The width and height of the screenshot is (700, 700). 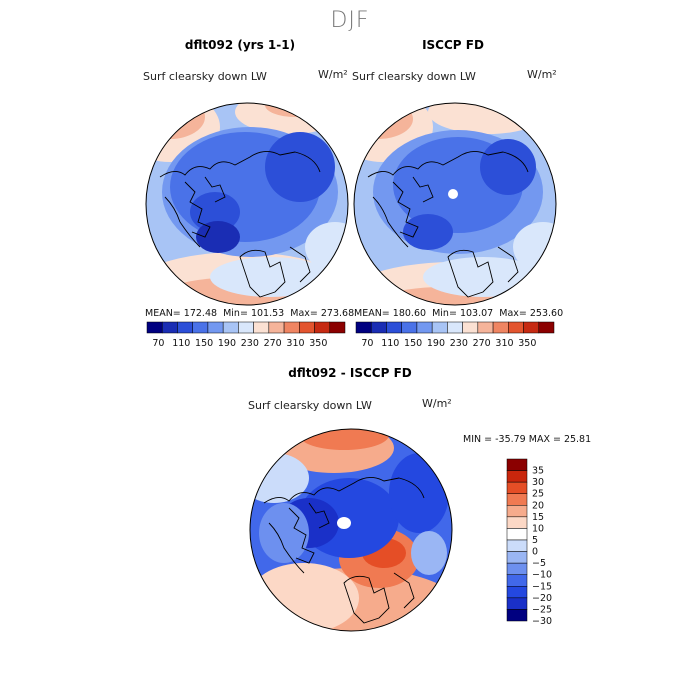 I want to click on colorbar-diff-tick-label: −5, so click(x=539, y=563).